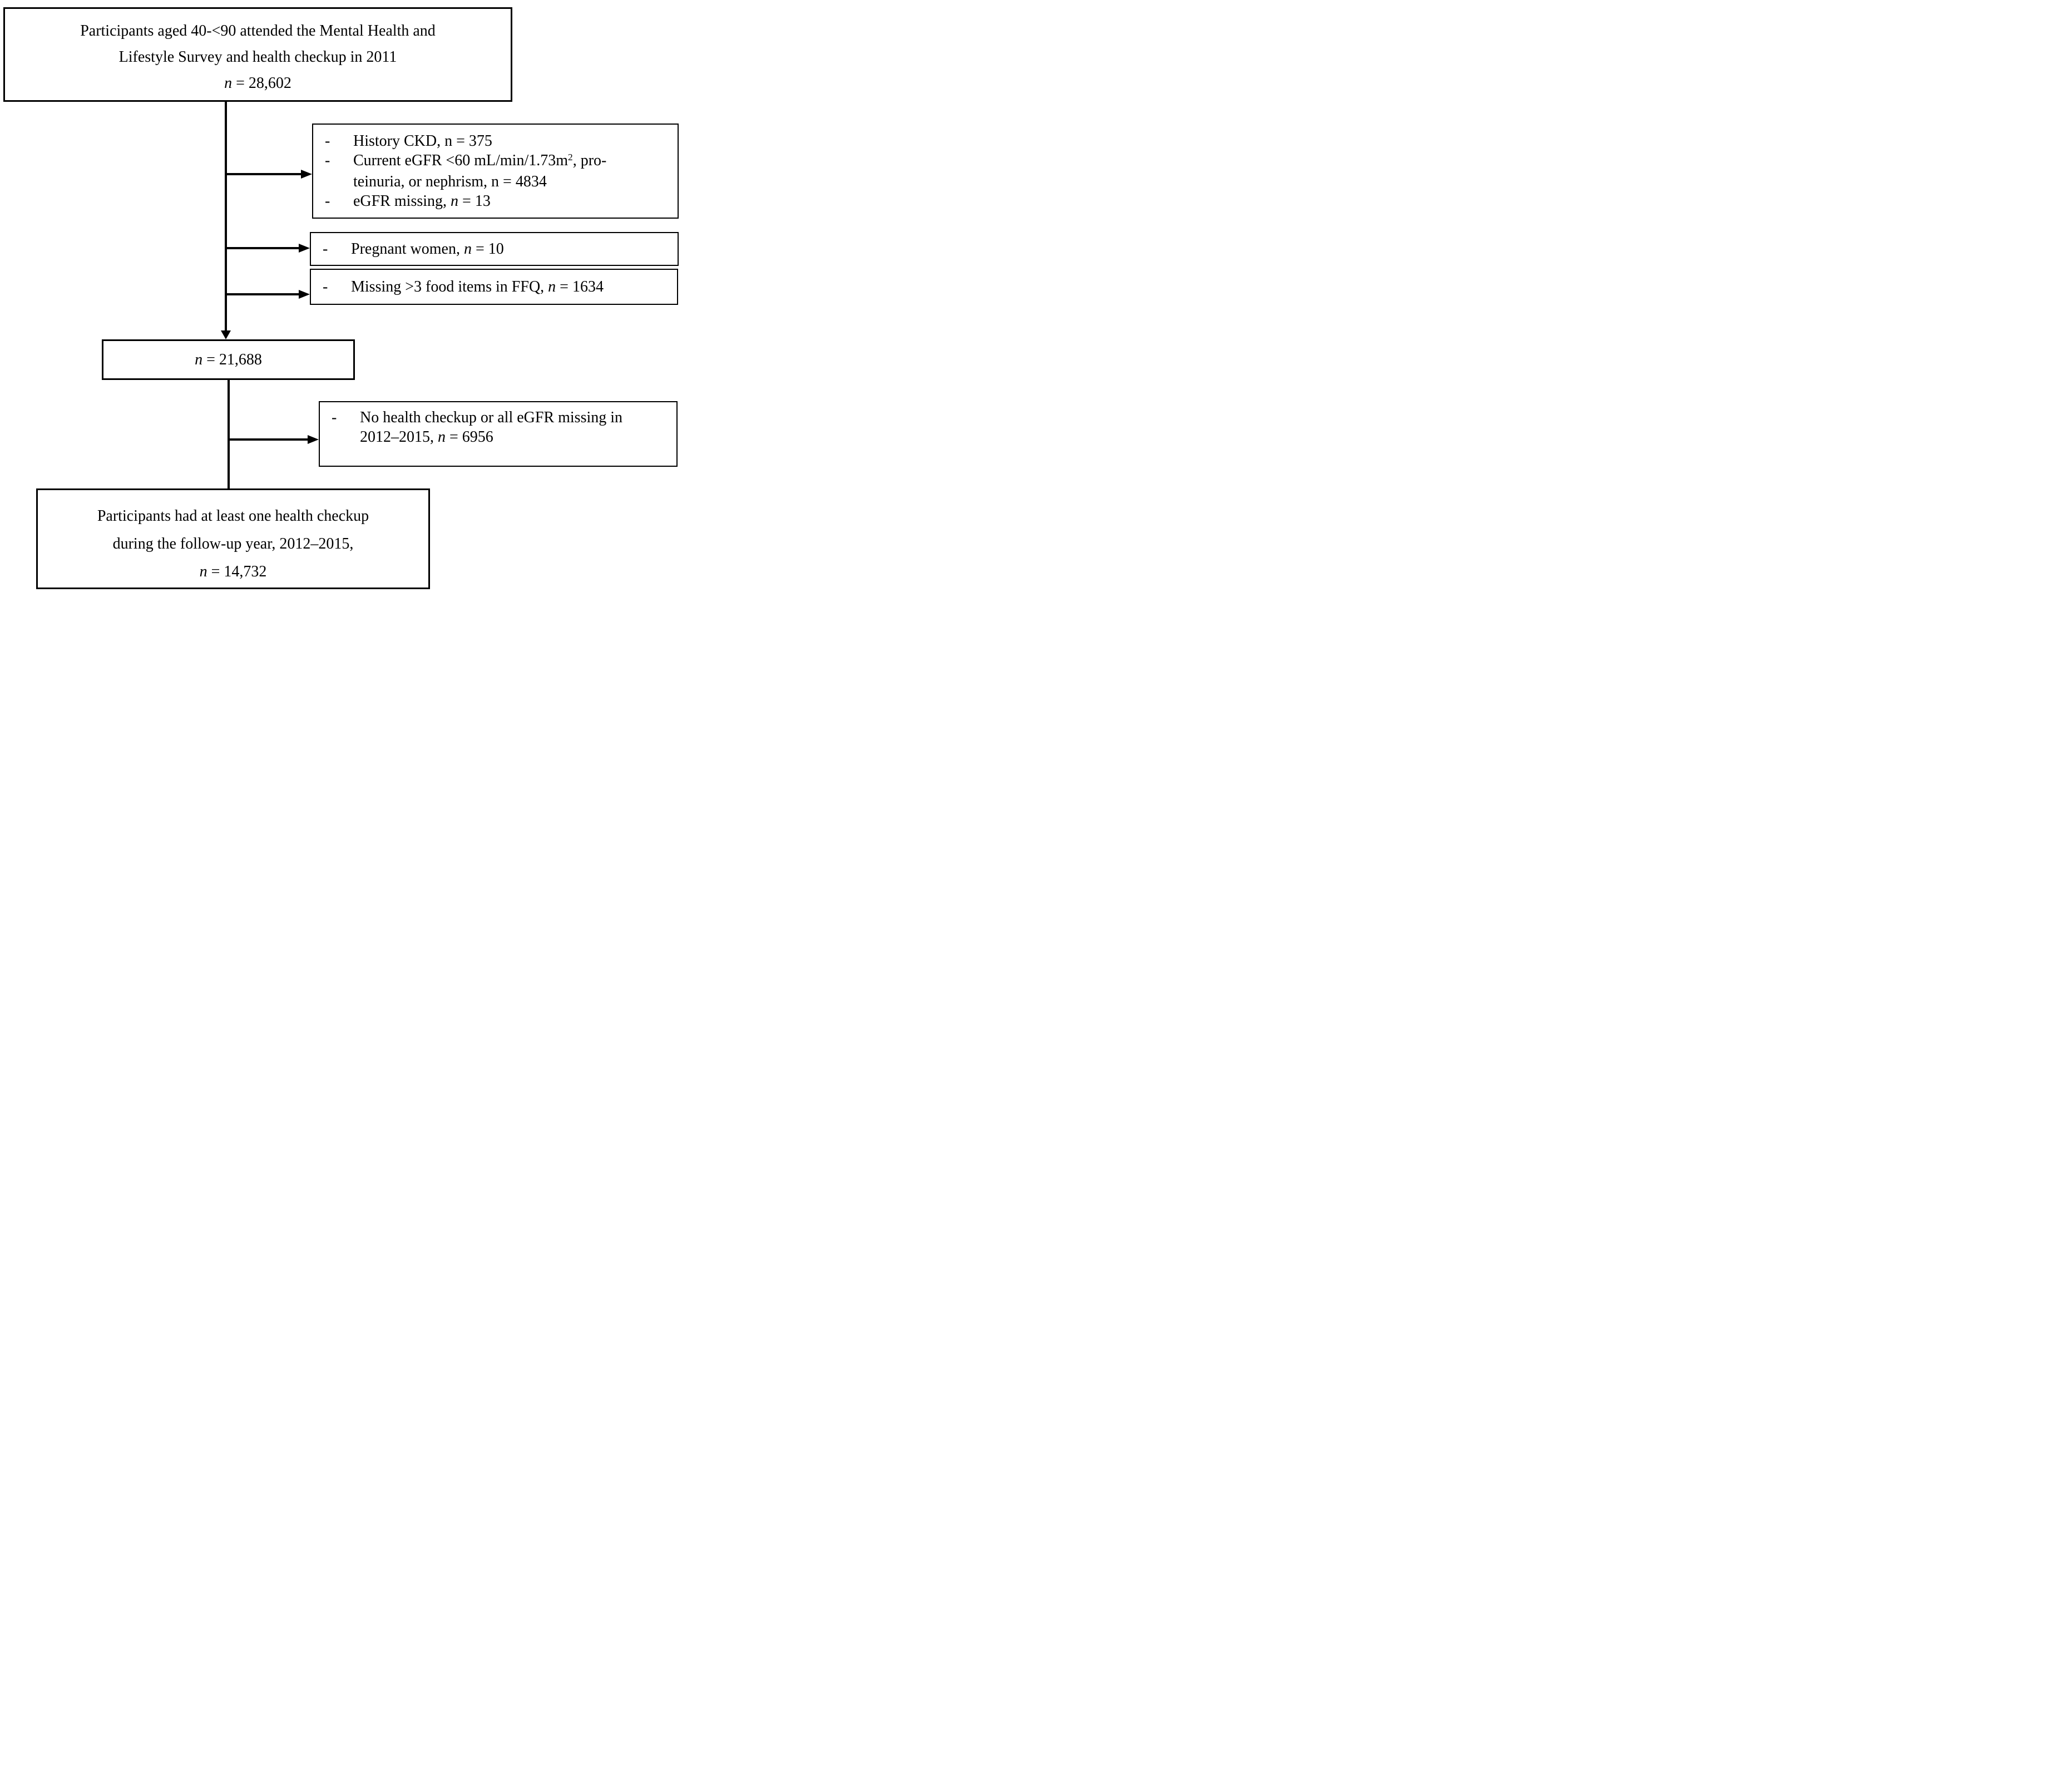 This screenshot has height=1792, width=2061. What do you see at coordinates (498, 437) in the screenshot?
I see `list-item-continuation: 2012–2015, n = 6956` at bounding box center [498, 437].